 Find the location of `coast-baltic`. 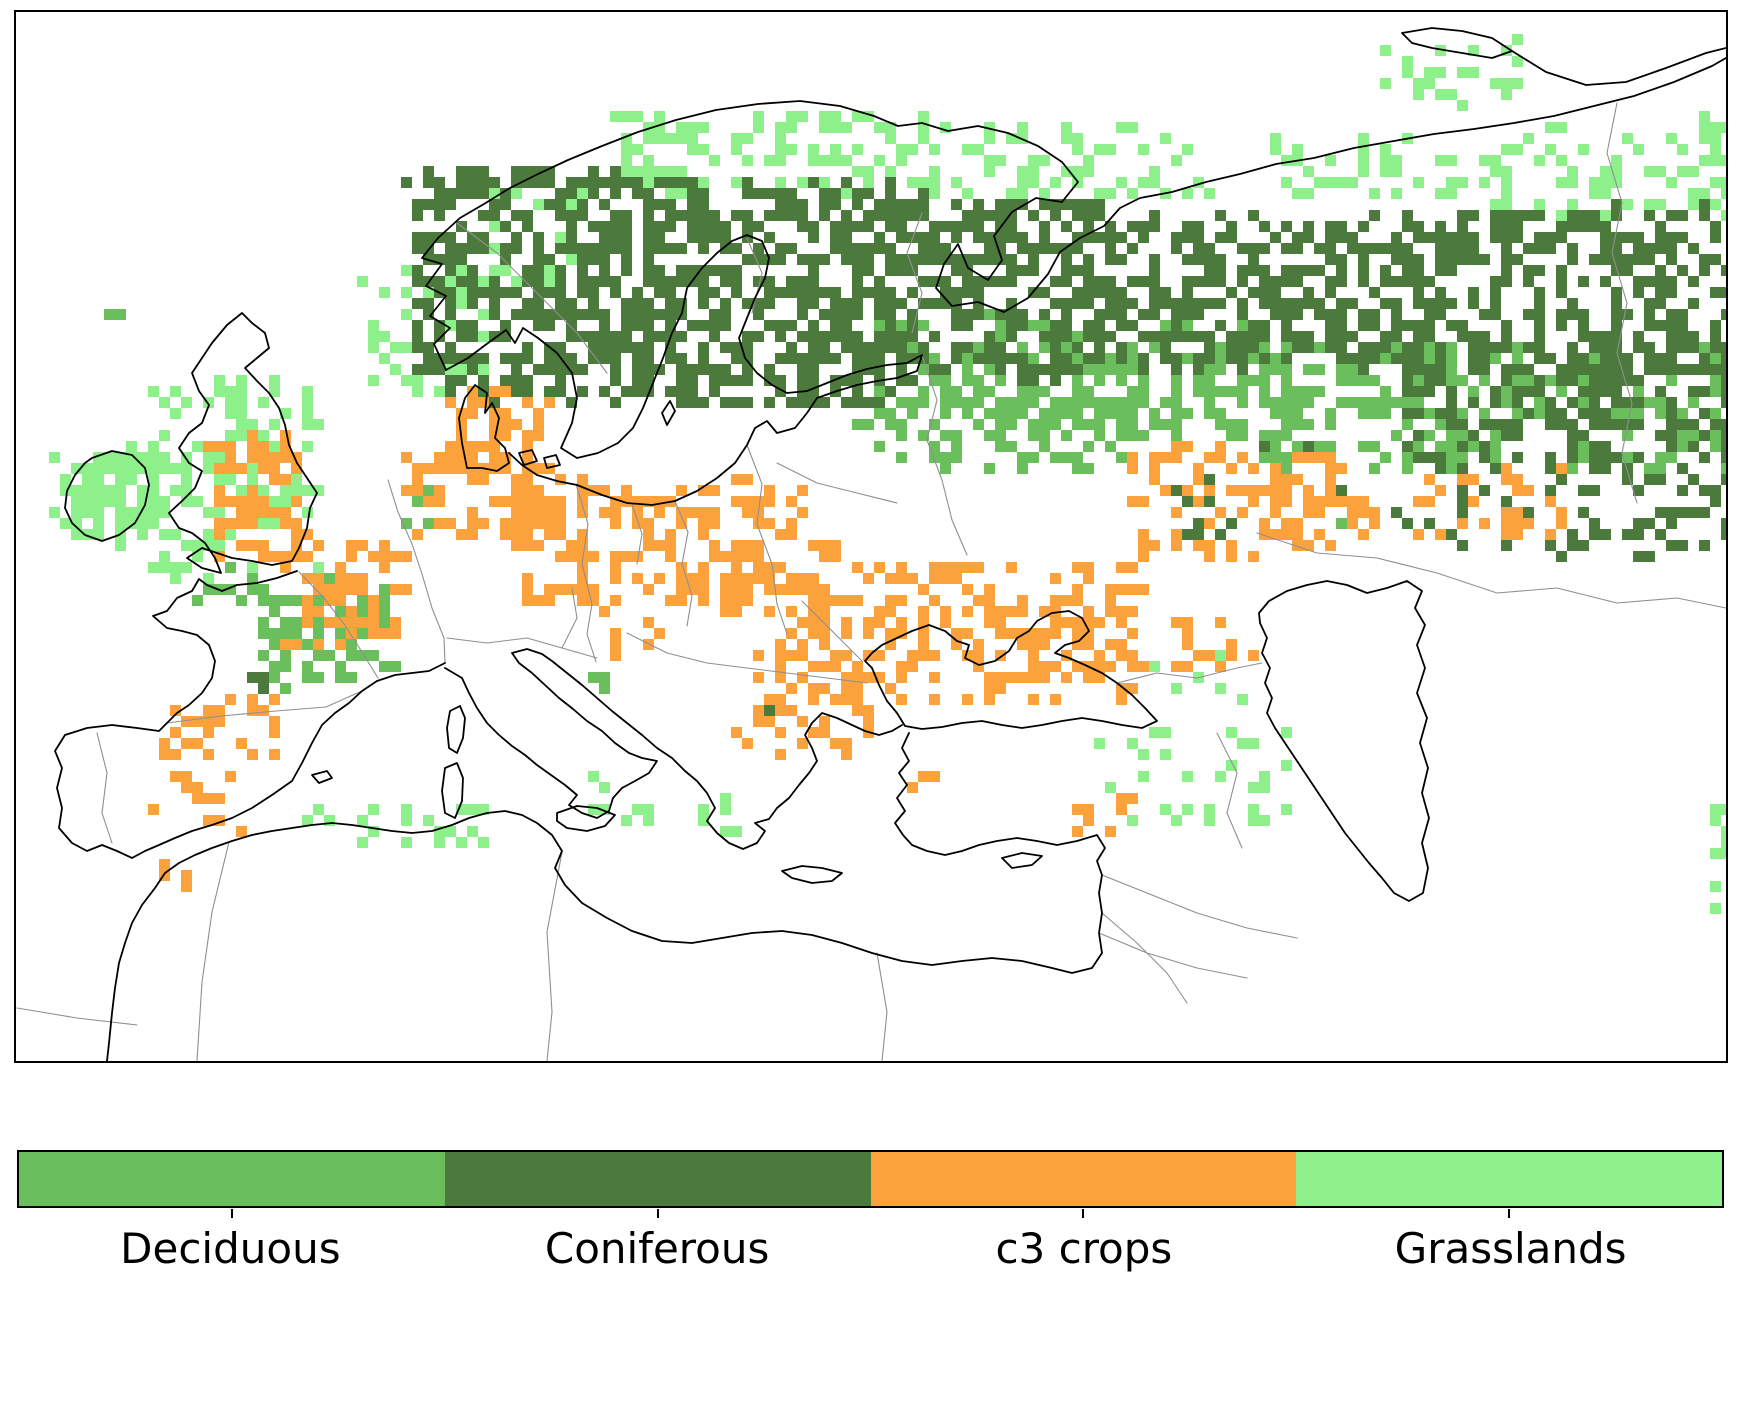

coast-baltic is located at coordinates (684, 370).